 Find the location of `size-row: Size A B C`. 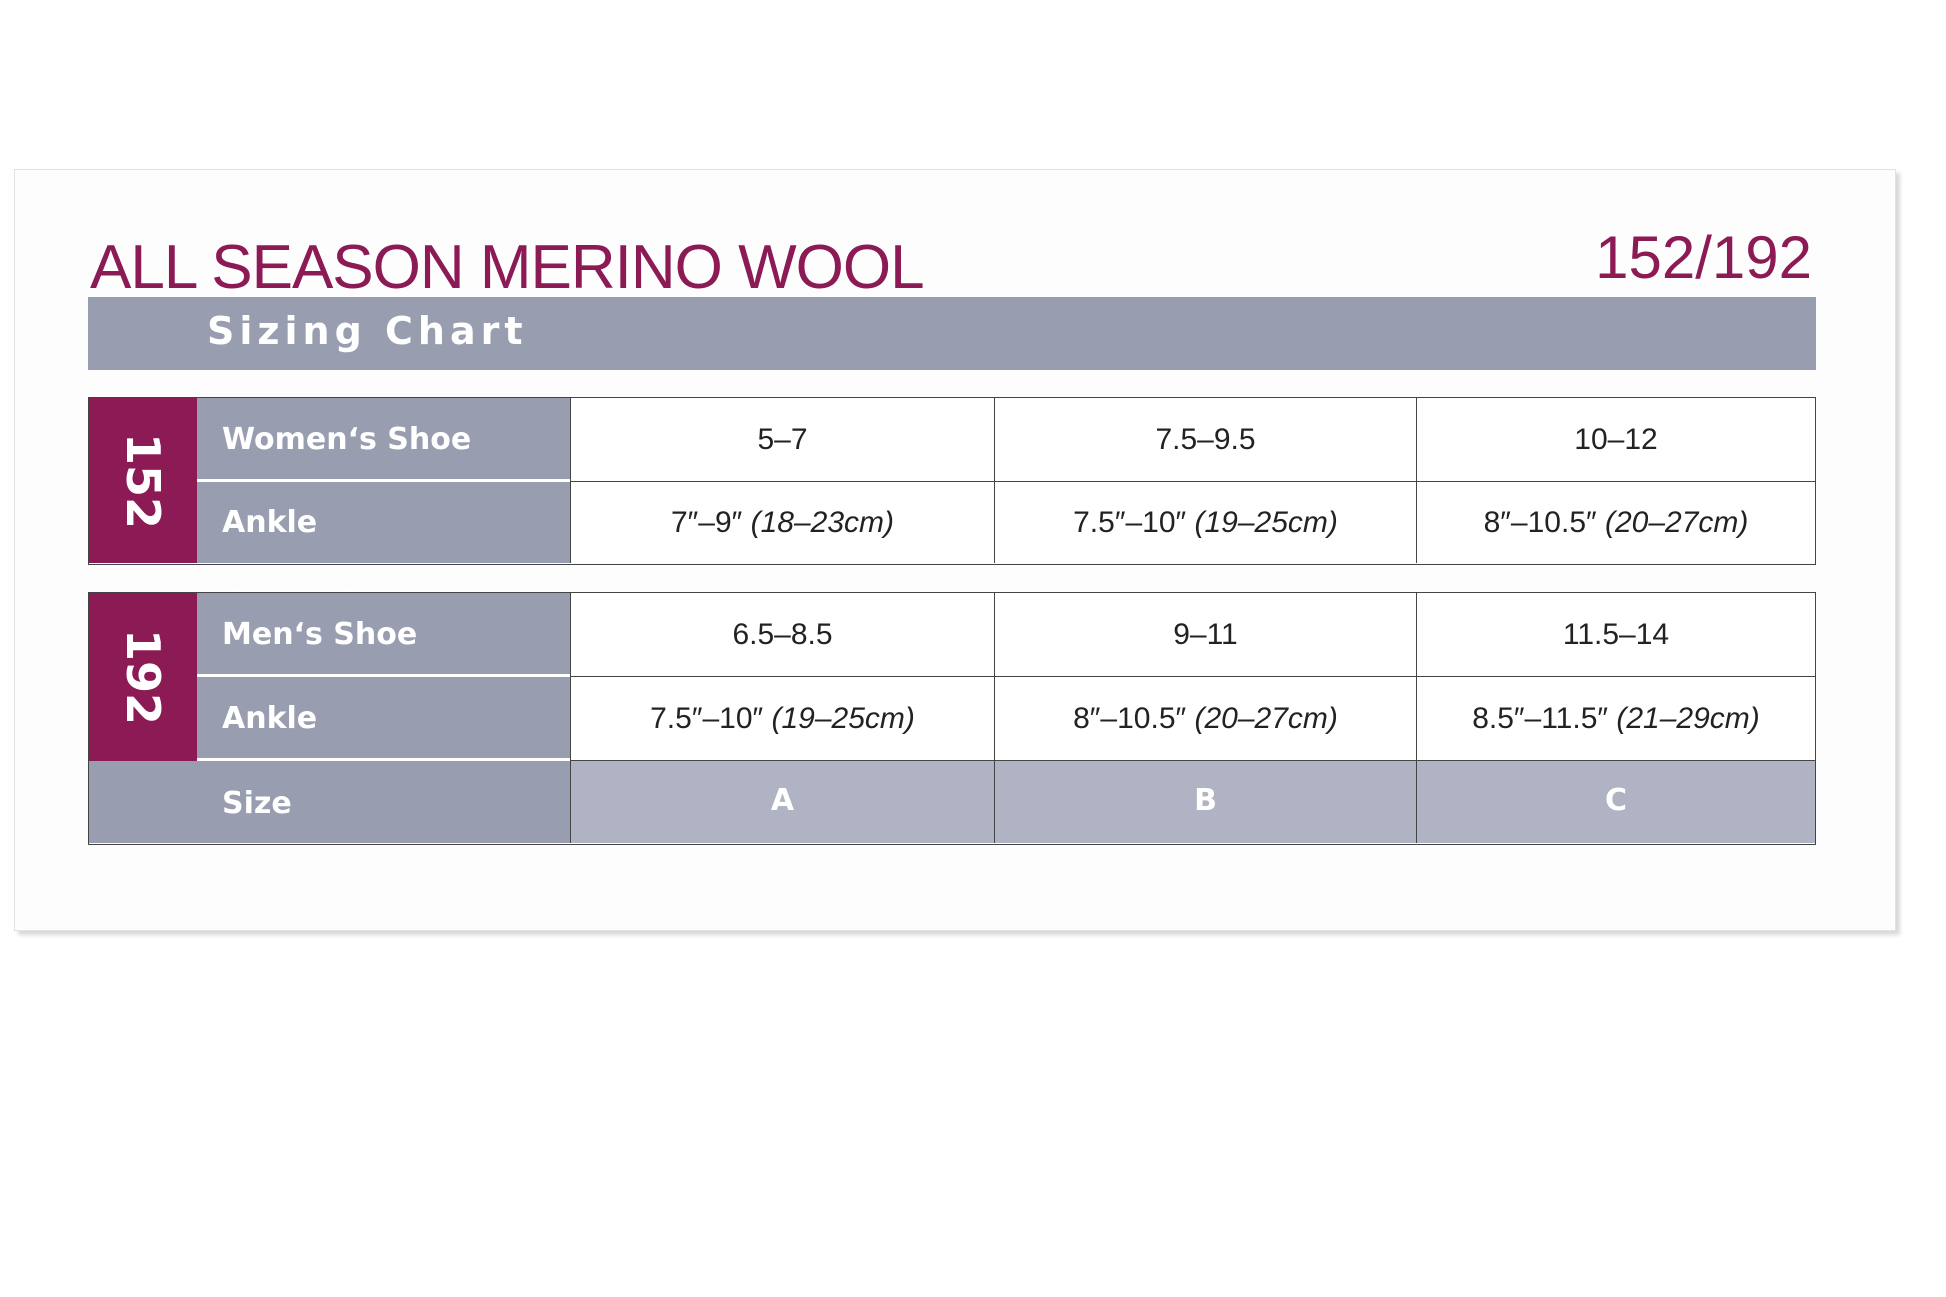

size-row: Size A B C is located at coordinates (952, 802).